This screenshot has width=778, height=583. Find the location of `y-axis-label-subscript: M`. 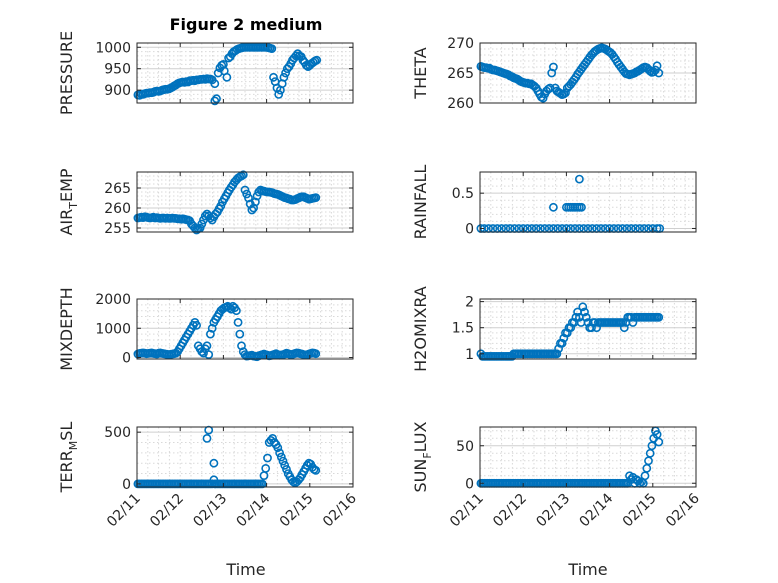

y-axis-label-subscript: M is located at coordinates (73, 446).